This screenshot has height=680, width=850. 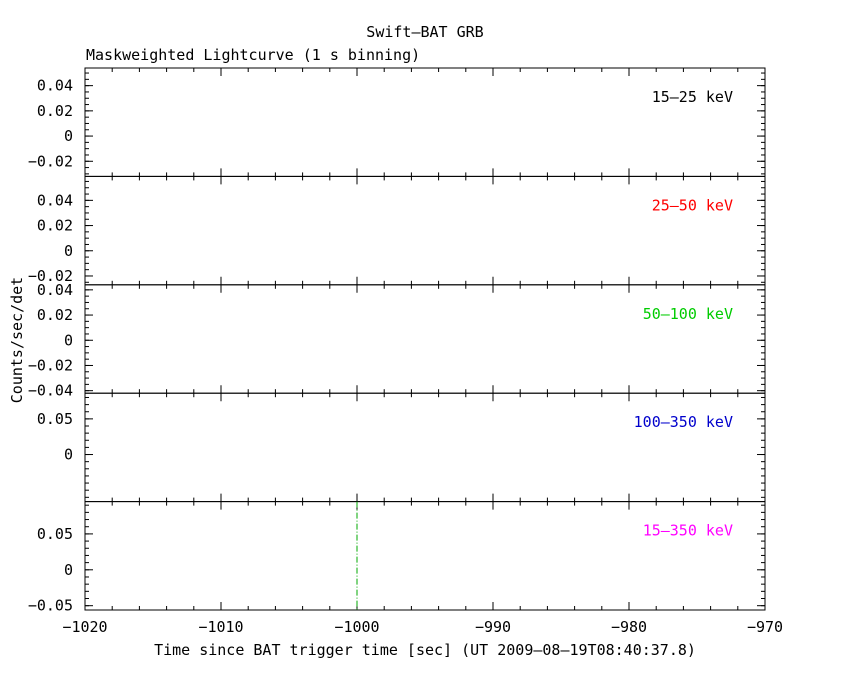 What do you see at coordinates (220, 627) in the screenshot?
I see `x-tick-label: −1010` at bounding box center [220, 627].